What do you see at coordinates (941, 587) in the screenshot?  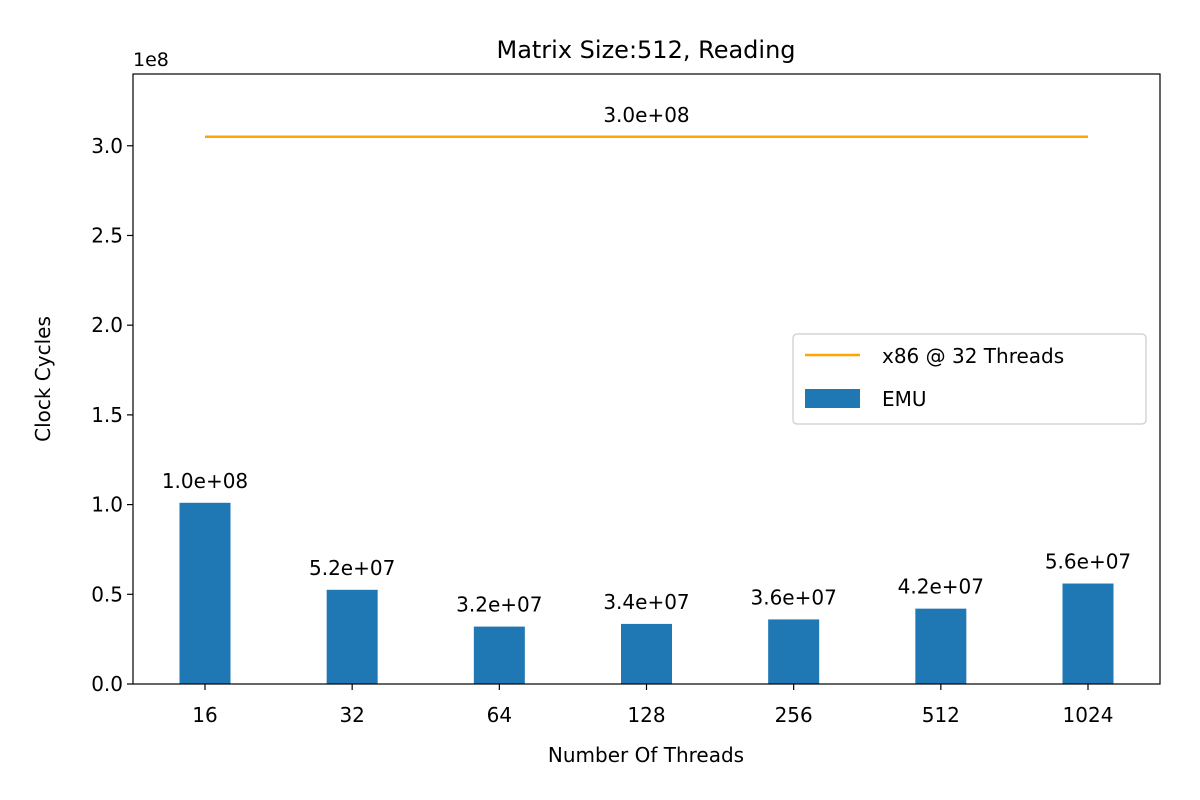 I see `bar-value-label-512: 4.2e+07` at bounding box center [941, 587].